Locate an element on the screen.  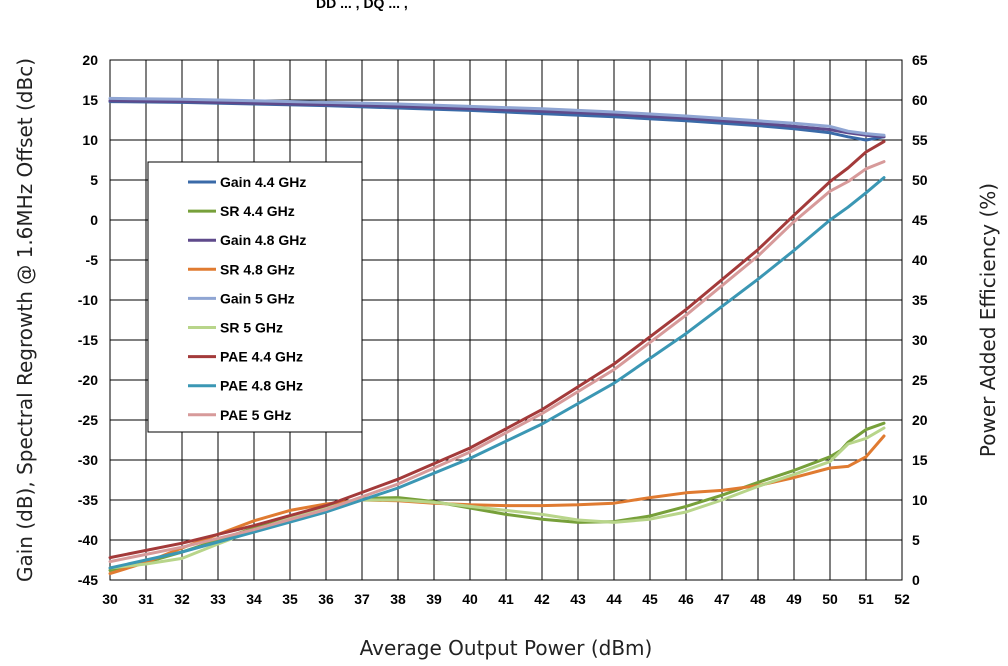
y-right-tick-label: 0 is located at coordinates (916, 580).